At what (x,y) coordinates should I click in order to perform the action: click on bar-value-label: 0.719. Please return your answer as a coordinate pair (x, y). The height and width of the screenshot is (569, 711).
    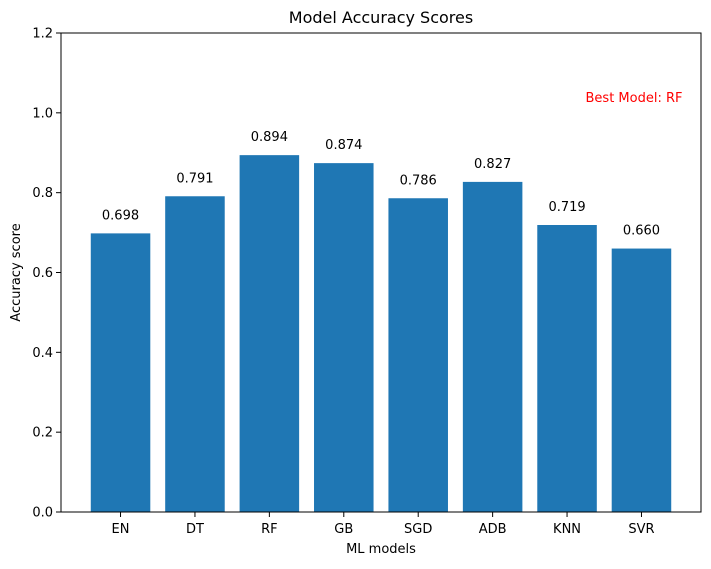
    Looking at the image, I should click on (566, 207).